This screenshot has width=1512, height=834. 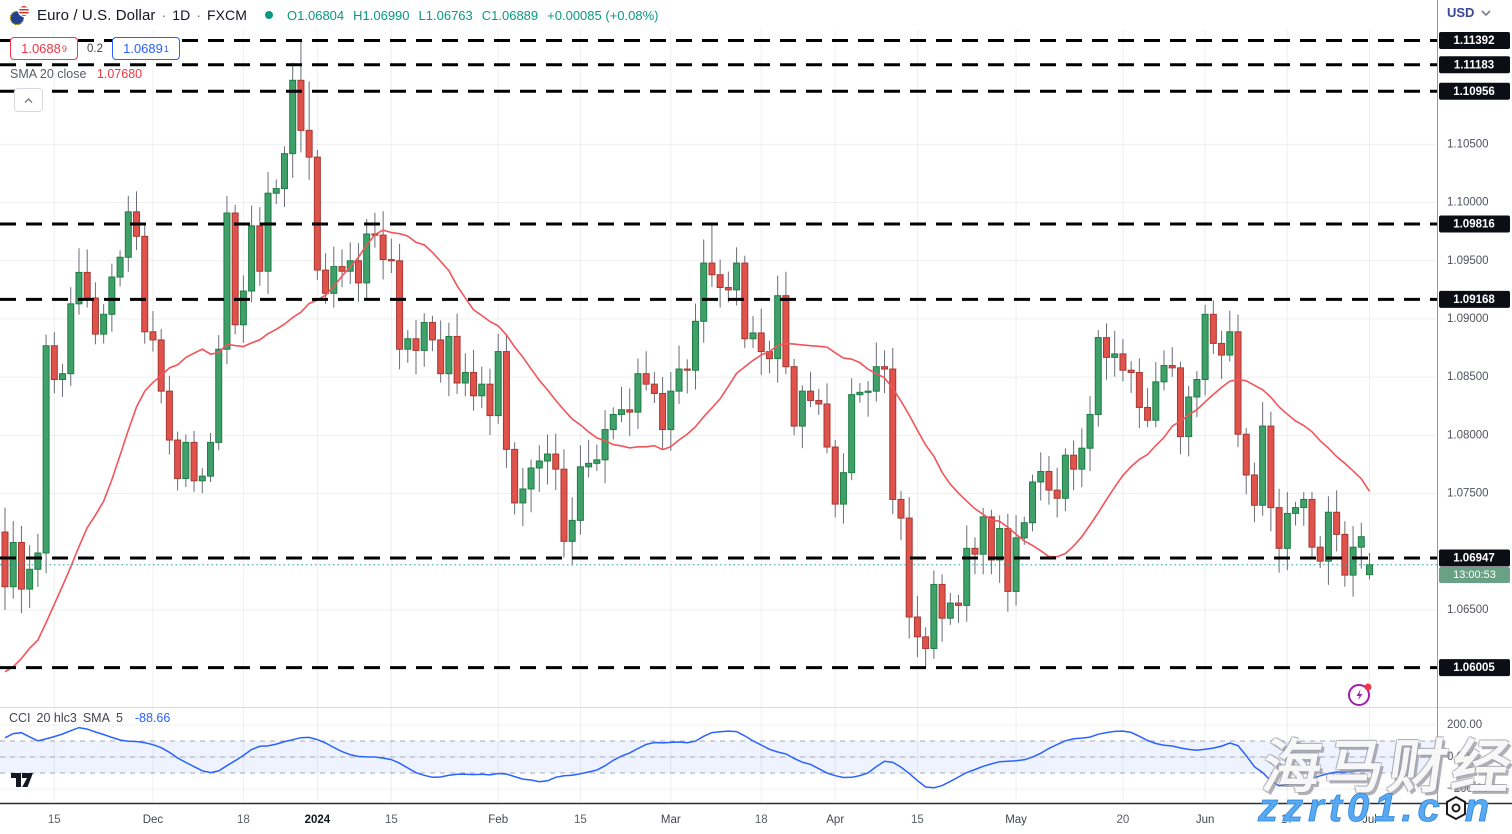 I want to click on sma-legend: SMA 20 close 1.07680, so click(x=76, y=74).